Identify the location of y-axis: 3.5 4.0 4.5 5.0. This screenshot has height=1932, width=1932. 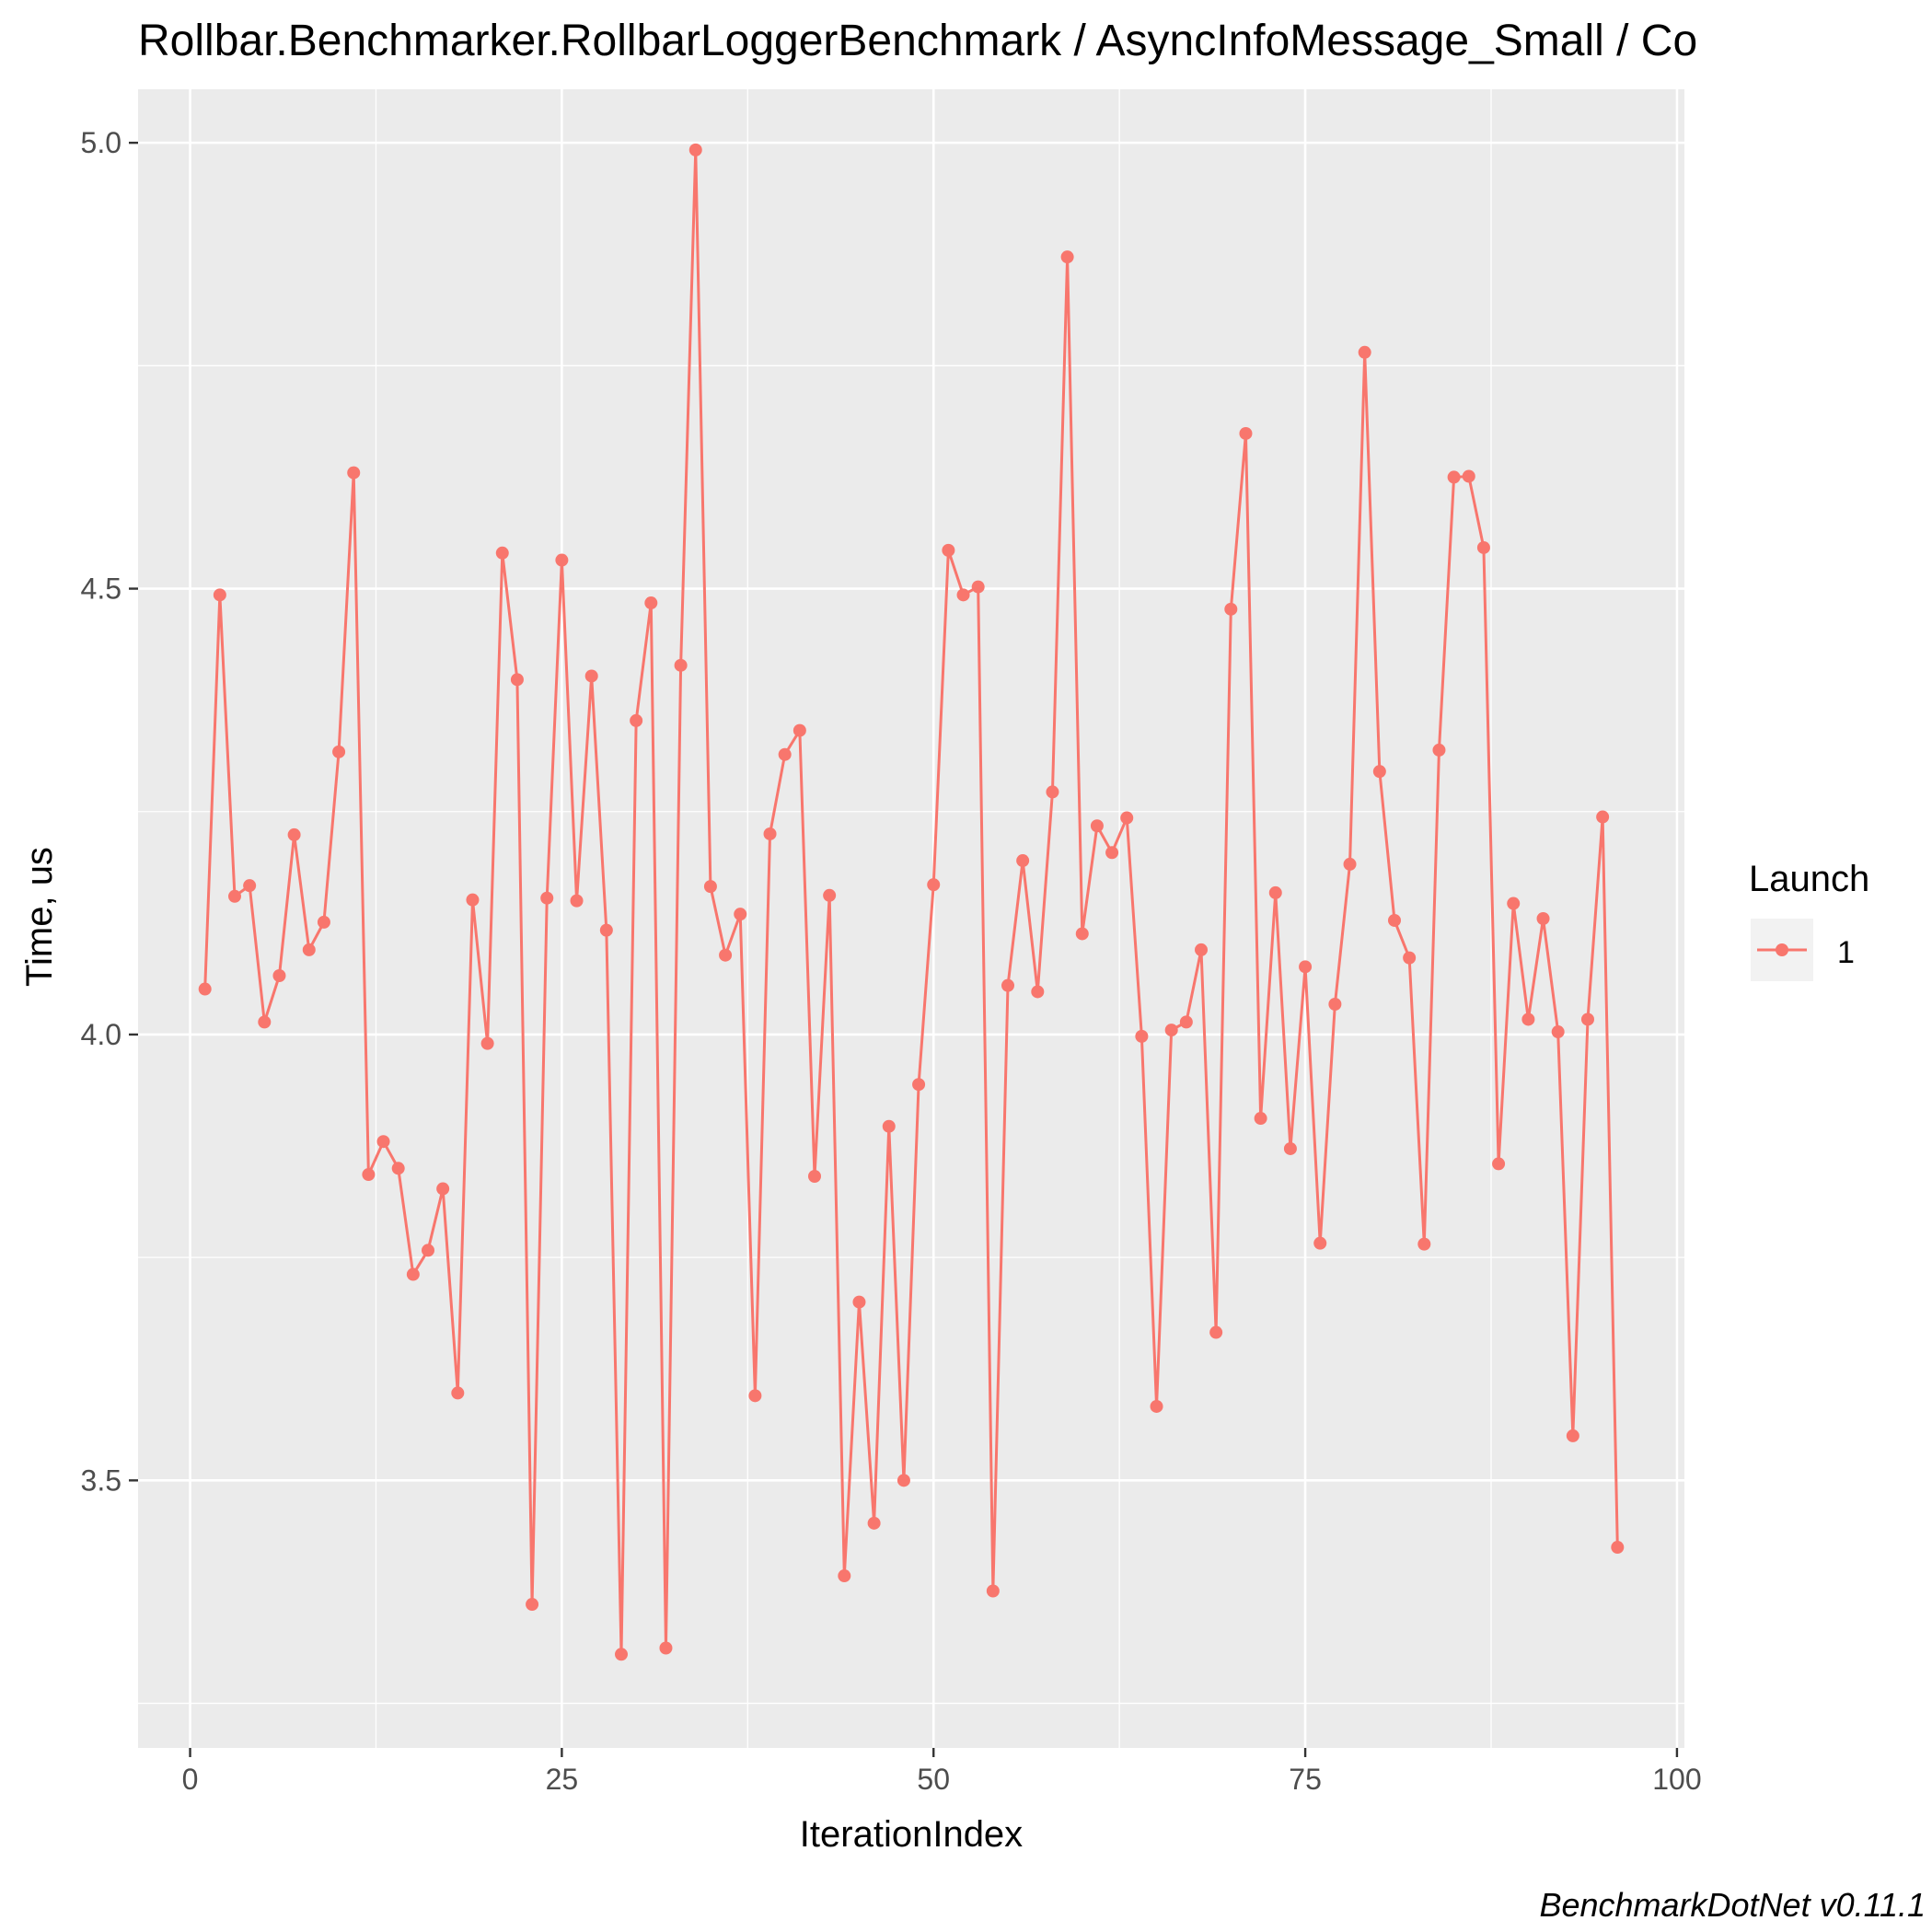
(110, 811).